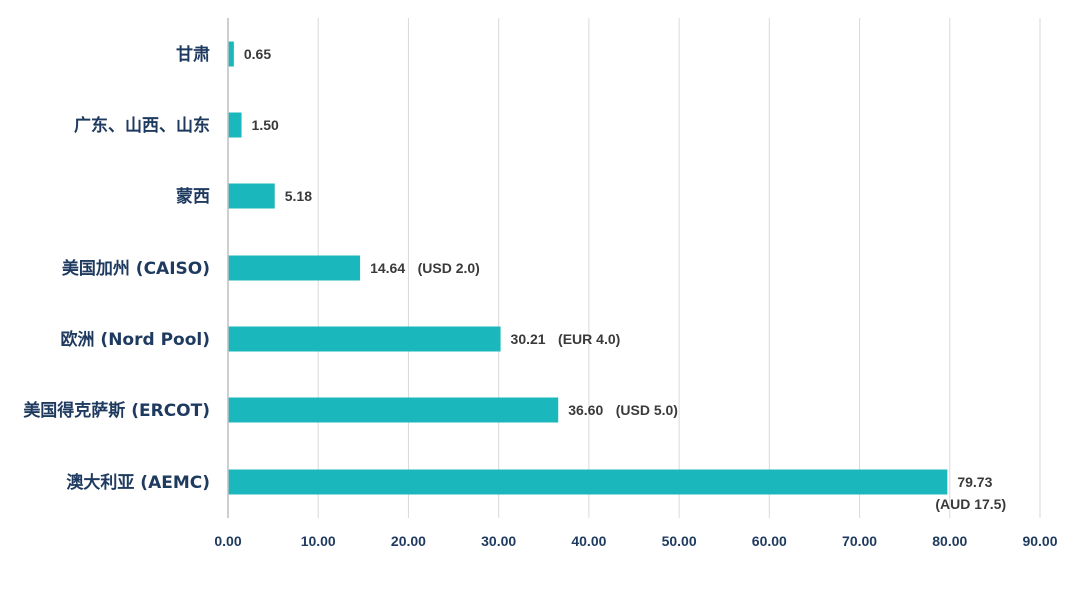 This screenshot has height=607, width=1080. Describe the element at coordinates (116, 410) in the screenshot. I see `category-label: 美国得克萨斯 (ERCOT)` at that location.